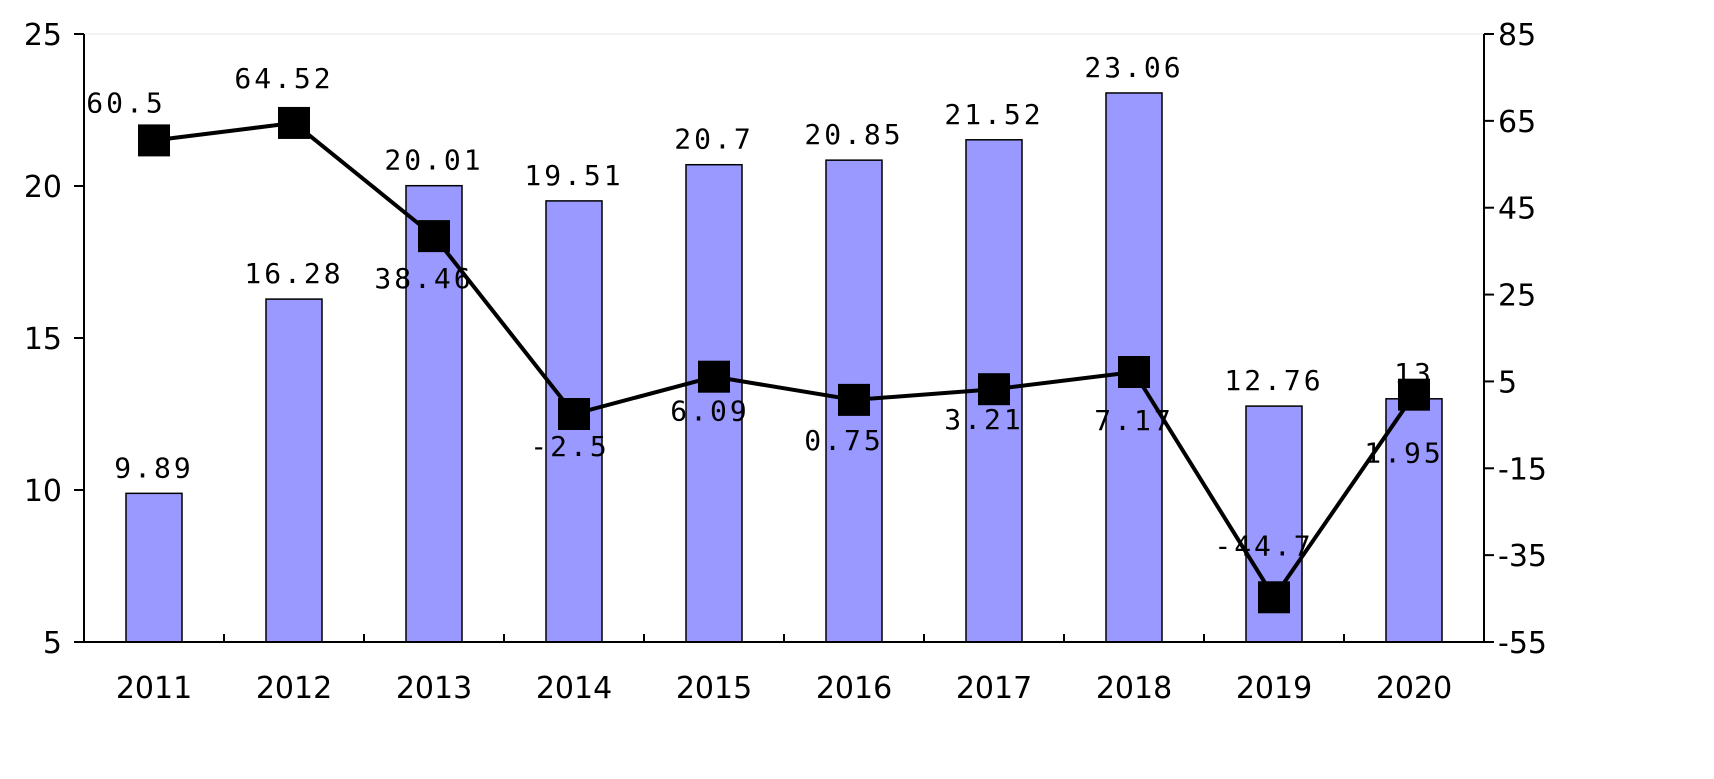  I want to click on line-value-label: 1.95, so click(1403, 453).